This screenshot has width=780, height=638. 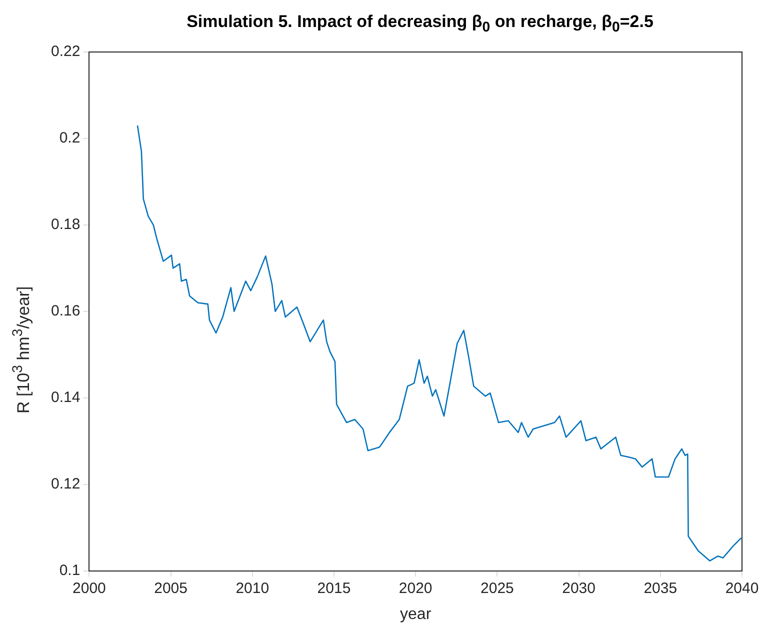 What do you see at coordinates (65, 311) in the screenshot?
I see `y-tick-label: 0.16` at bounding box center [65, 311].